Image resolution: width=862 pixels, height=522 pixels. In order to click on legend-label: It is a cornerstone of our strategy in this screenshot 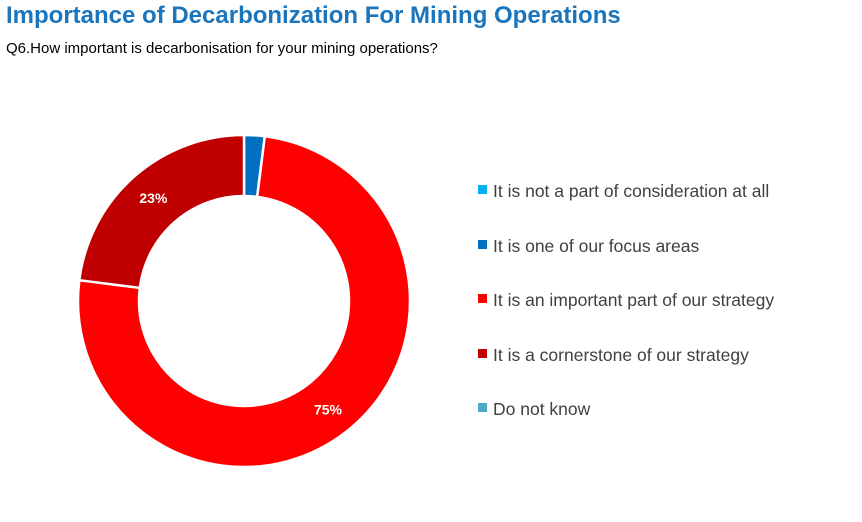, I will do `click(621, 354)`.